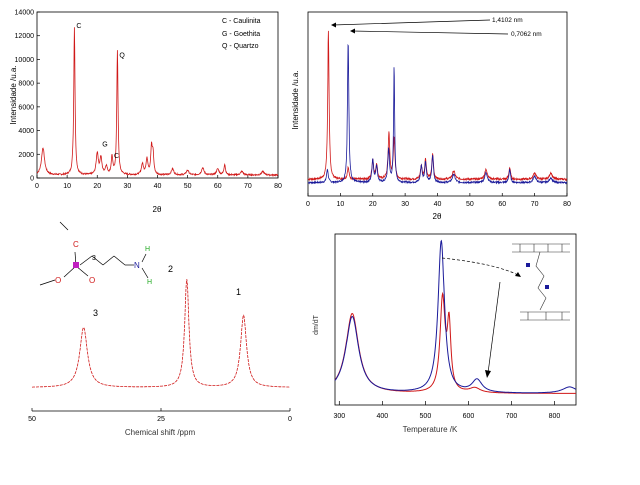  What do you see at coordinates (25, 60) in the screenshot?
I see `y-tick-label: 10000` at bounding box center [25, 60].